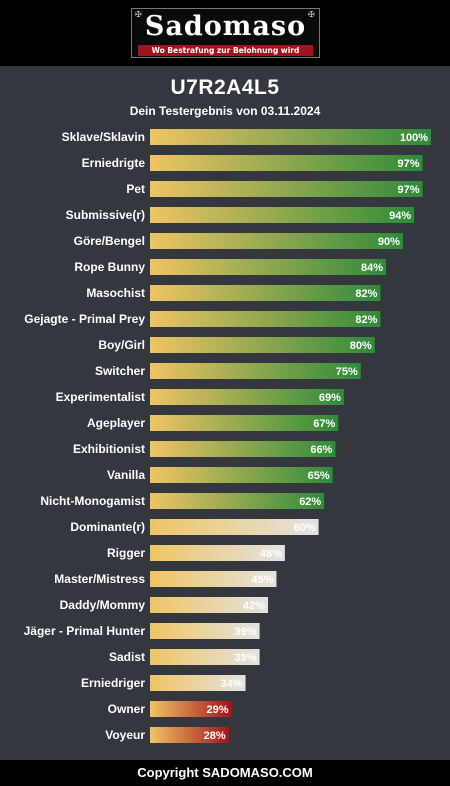 This screenshot has width=450, height=786. Describe the element at coordinates (262, 580) in the screenshot. I see `value-label: 45%` at that location.